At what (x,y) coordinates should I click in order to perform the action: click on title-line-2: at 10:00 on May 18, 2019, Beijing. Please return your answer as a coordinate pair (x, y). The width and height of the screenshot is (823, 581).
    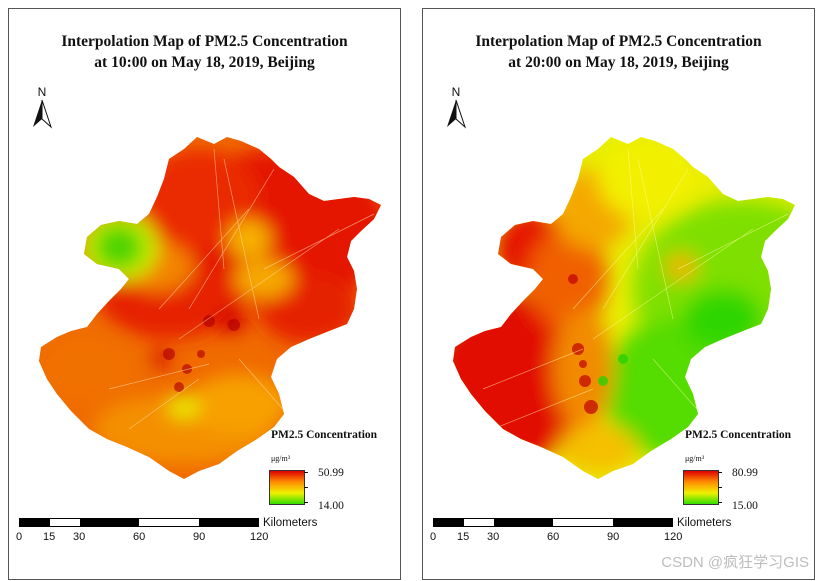
    Looking at the image, I should click on (204, 62).